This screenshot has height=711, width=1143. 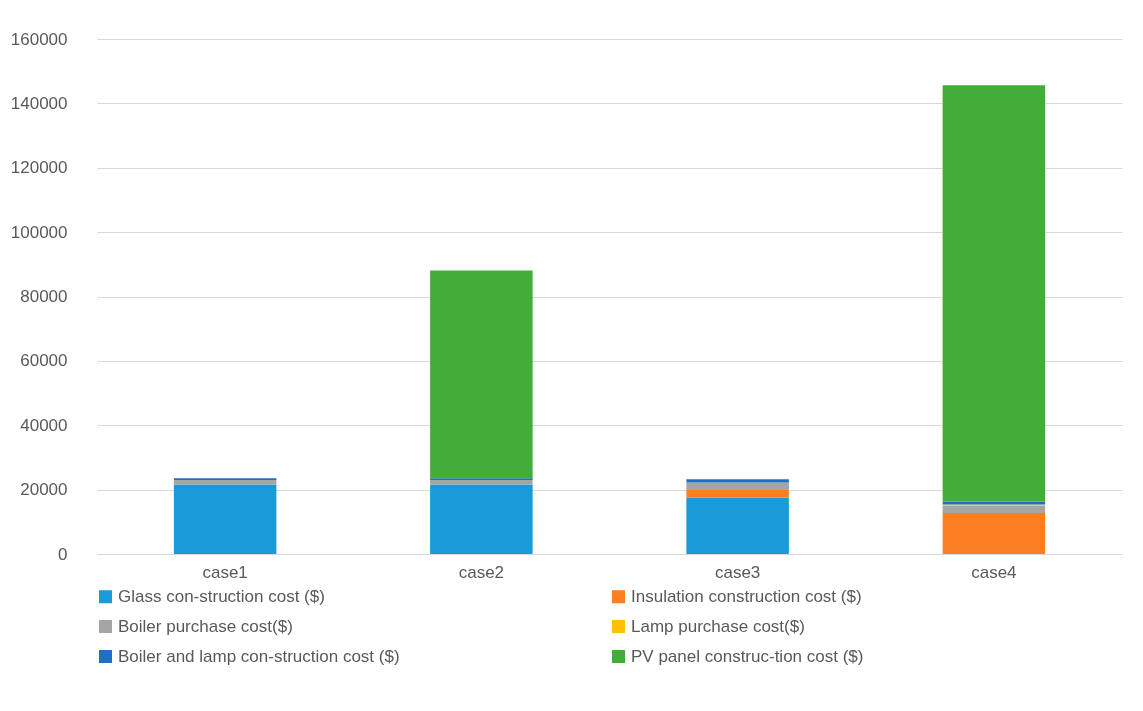 I want to click on y-tick-label: 0, so click(x=63, y=554).